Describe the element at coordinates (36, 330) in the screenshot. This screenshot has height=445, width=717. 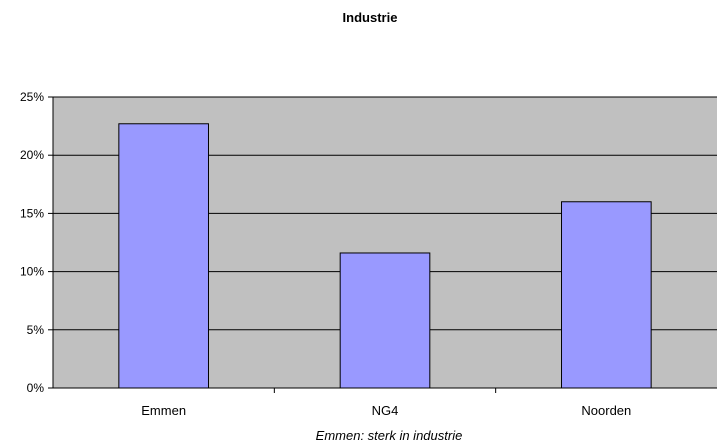
I see `y-tick-label: 5%` at that location.